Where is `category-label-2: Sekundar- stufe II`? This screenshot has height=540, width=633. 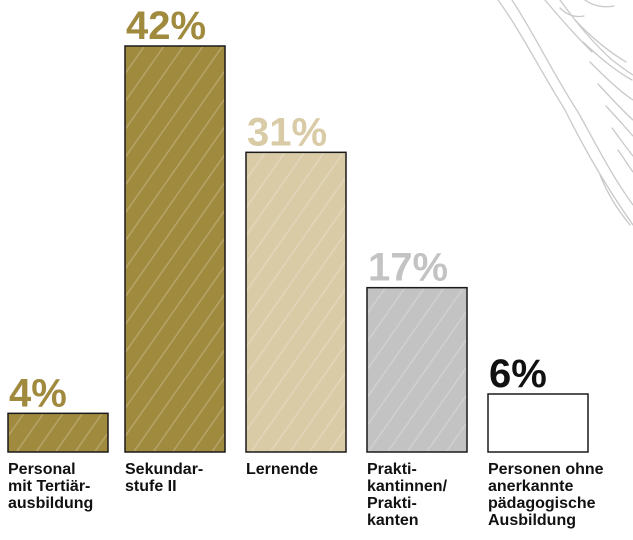 category-label-2: Sekundar- stufe II is located at coordinates (164, 478).